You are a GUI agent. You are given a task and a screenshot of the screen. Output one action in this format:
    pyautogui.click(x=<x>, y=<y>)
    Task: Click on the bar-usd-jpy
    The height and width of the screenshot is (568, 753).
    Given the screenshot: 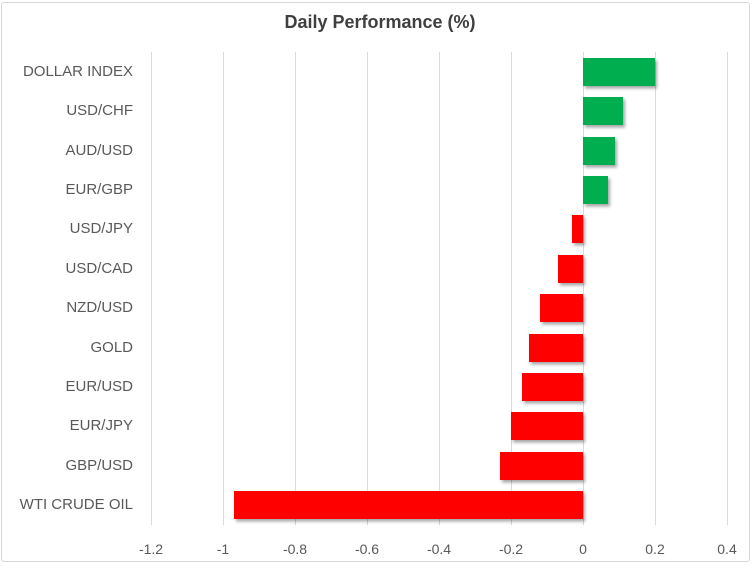 What is the action you would take?
    pyautogui.click(x=577, y=229)
    